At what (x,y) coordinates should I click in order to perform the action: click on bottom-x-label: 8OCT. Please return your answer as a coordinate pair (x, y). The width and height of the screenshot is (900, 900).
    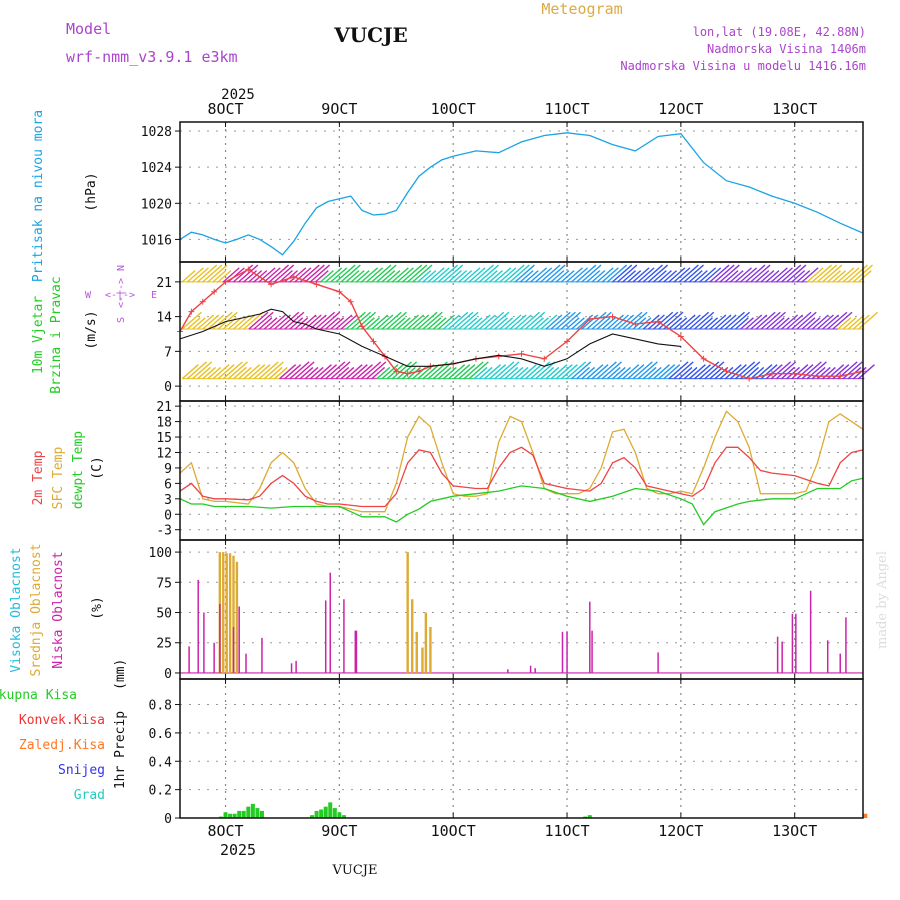
    Looking at the image, I should click on (225, 831).